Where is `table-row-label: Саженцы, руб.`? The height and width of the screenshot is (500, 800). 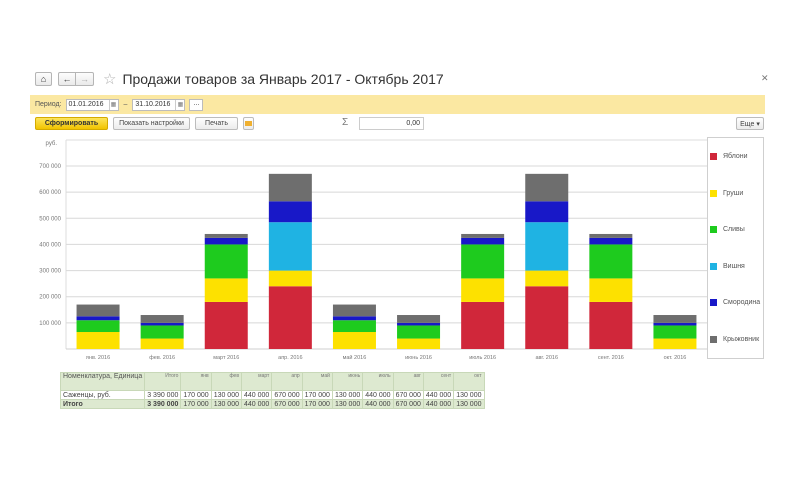
table-row-label: Саженцы, руб. is located at coordinates (102, 395).